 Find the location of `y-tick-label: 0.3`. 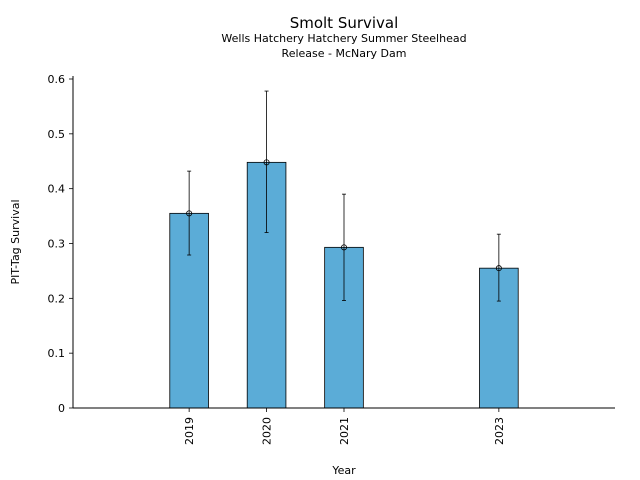

y-tick-label: 0.3 is located at coordinates (57, 244).